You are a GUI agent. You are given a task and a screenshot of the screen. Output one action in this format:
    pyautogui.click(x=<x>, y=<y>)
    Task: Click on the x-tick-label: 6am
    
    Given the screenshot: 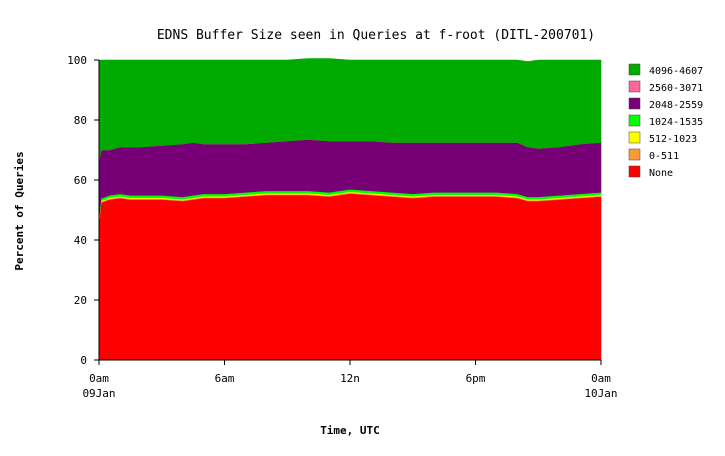 What is the action you would take?
    pyautogui.click(x=225, y=378)
    